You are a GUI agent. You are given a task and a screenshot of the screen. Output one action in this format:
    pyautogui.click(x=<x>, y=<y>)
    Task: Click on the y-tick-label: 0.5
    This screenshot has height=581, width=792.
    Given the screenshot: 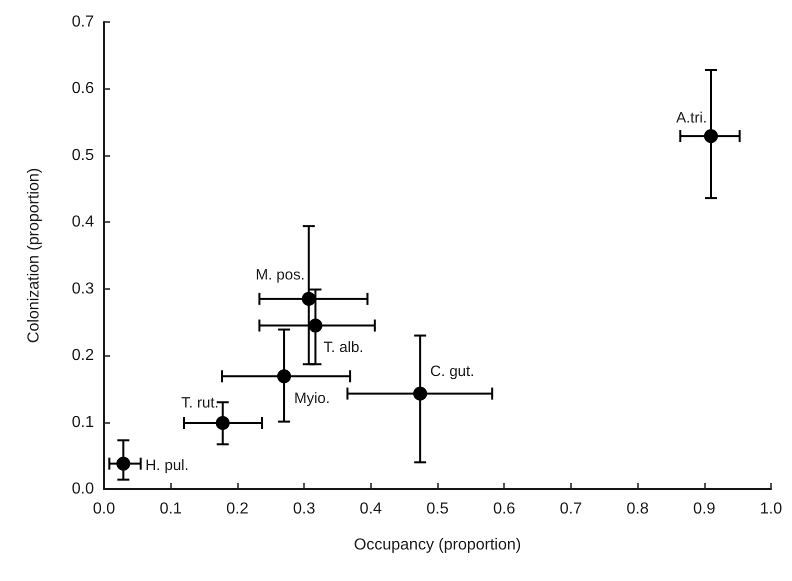 What is the action you would take?
    pyautogui.click(x=83, y=155)
    